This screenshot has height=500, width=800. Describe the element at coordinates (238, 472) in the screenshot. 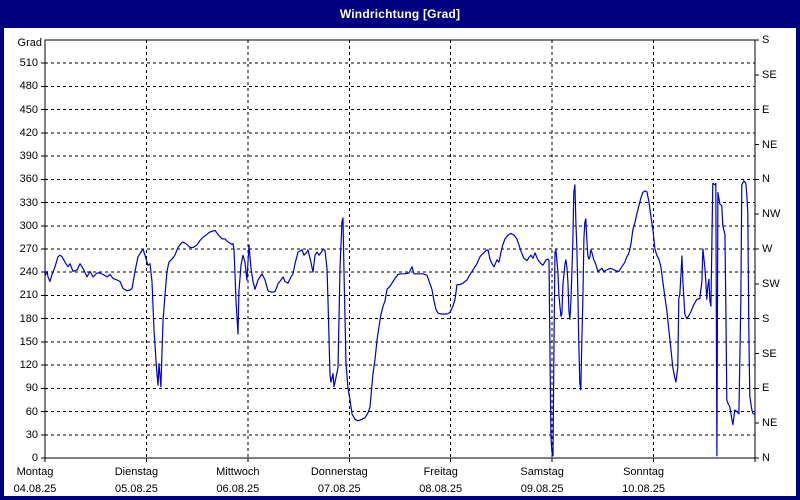

I see `x-axis-day-label: Mittwoch` at that location.